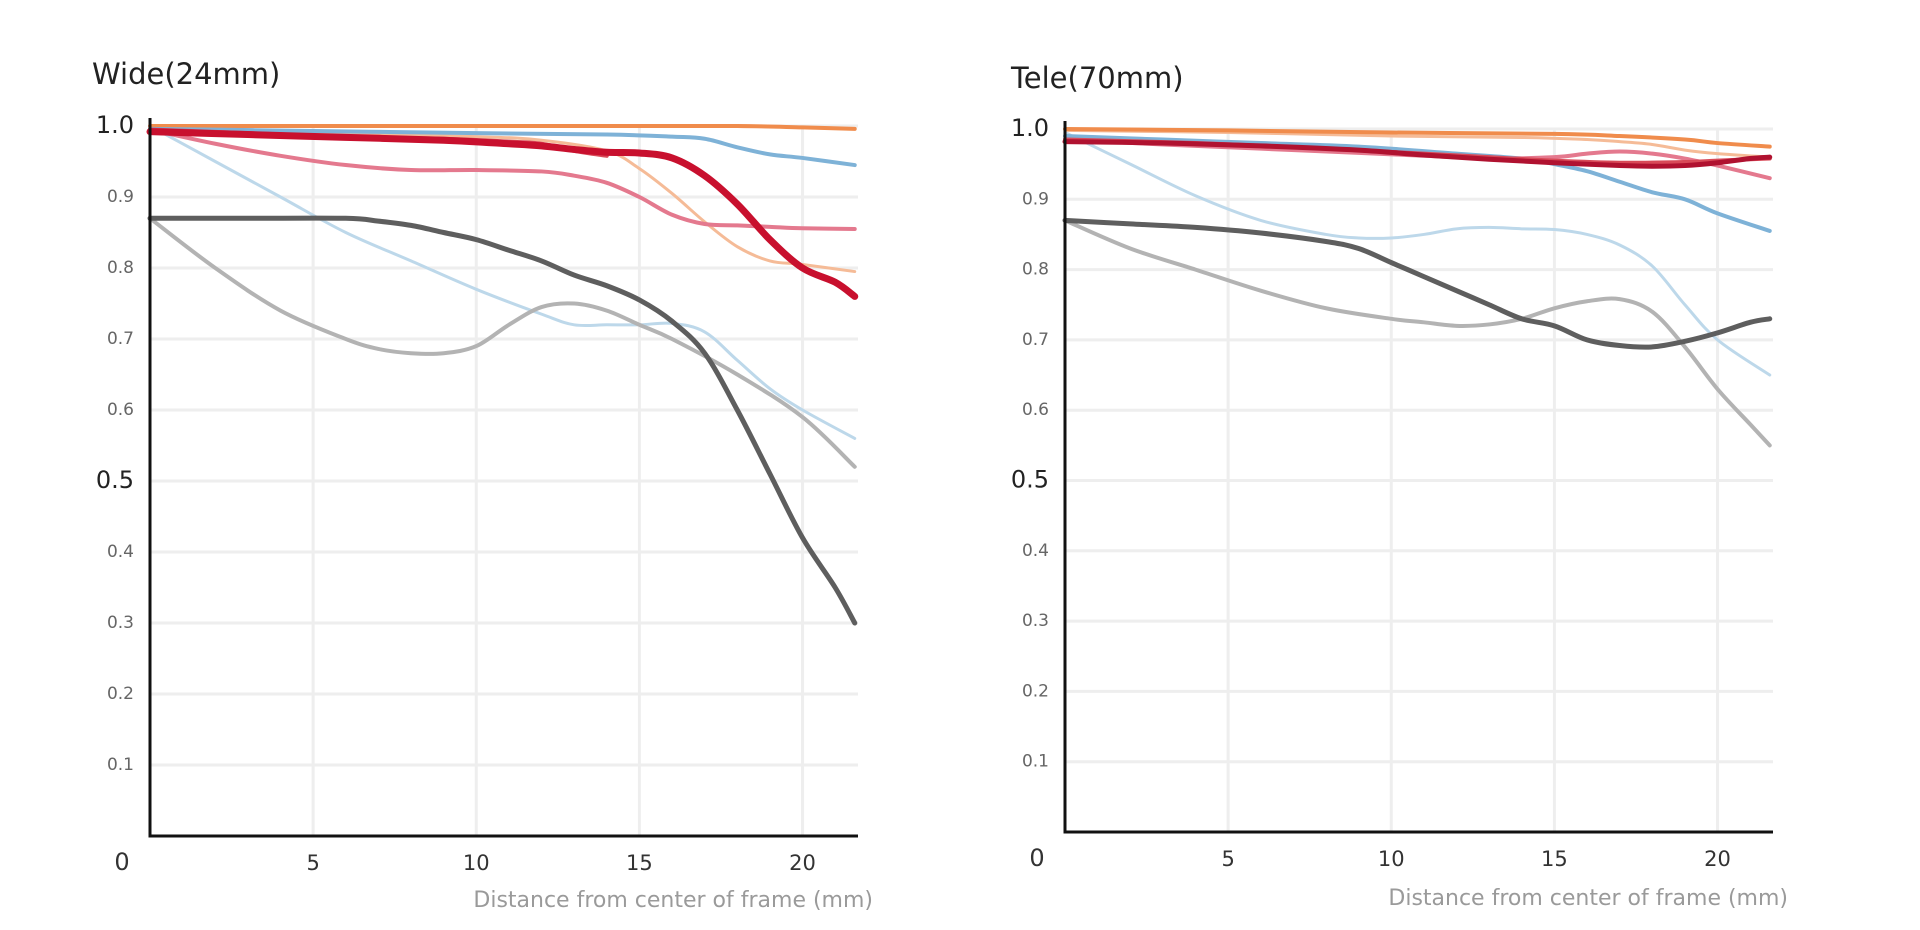 This screenshot has width=1920, height=930. What do you see at coordinates (1030, 128) in the screenshot?
I see `tele-y-tick-label: 1.0` at bounding box center [1030, 128].